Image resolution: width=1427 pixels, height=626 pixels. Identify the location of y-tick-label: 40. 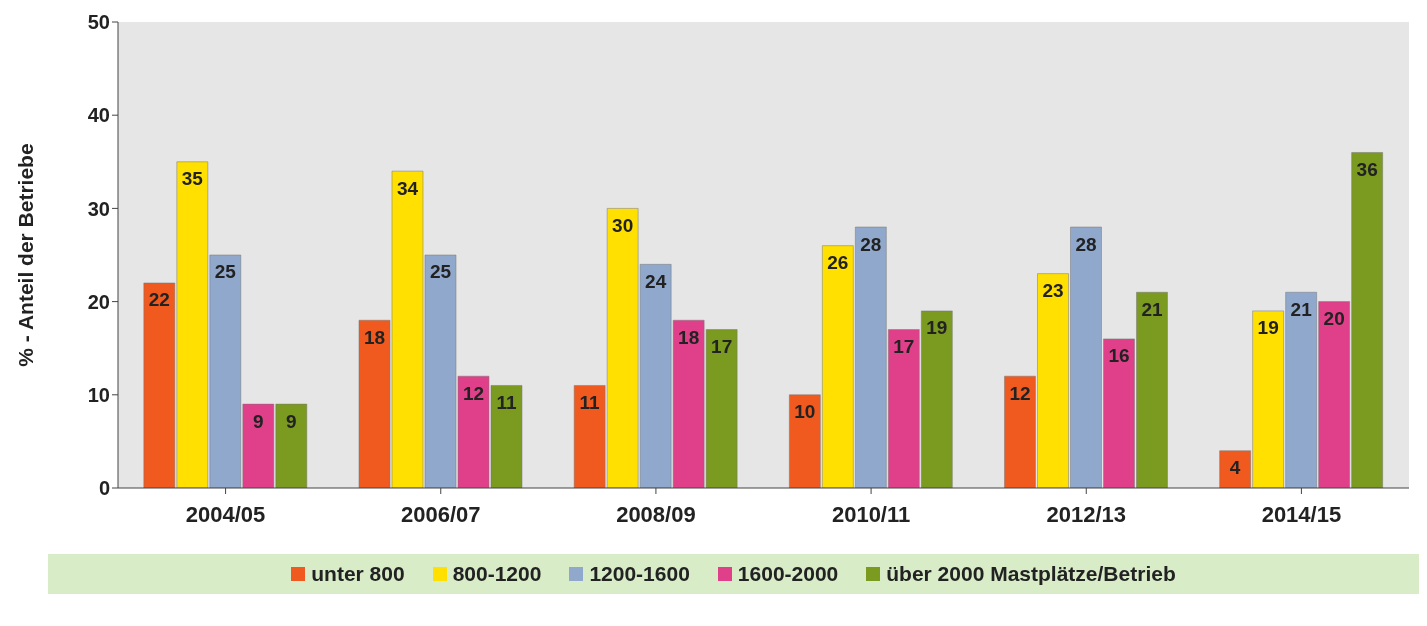
(98, 115).